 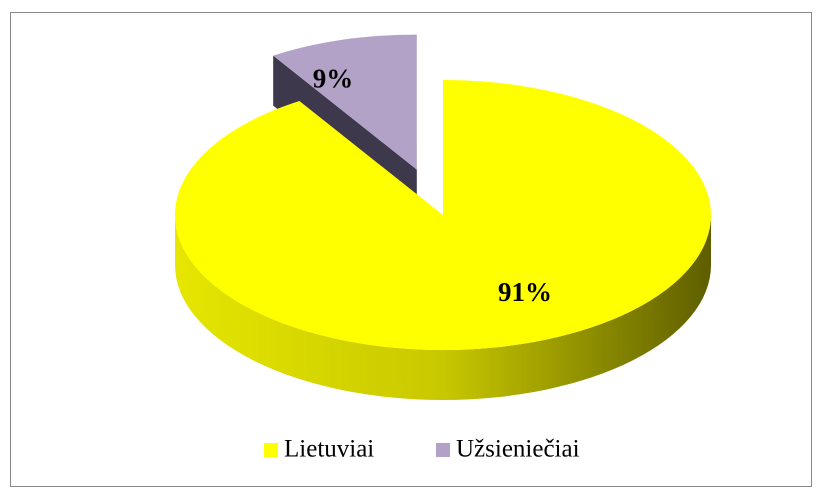 I want to click on legend-label: Užsieniečiai, so click(x=518, y=449).